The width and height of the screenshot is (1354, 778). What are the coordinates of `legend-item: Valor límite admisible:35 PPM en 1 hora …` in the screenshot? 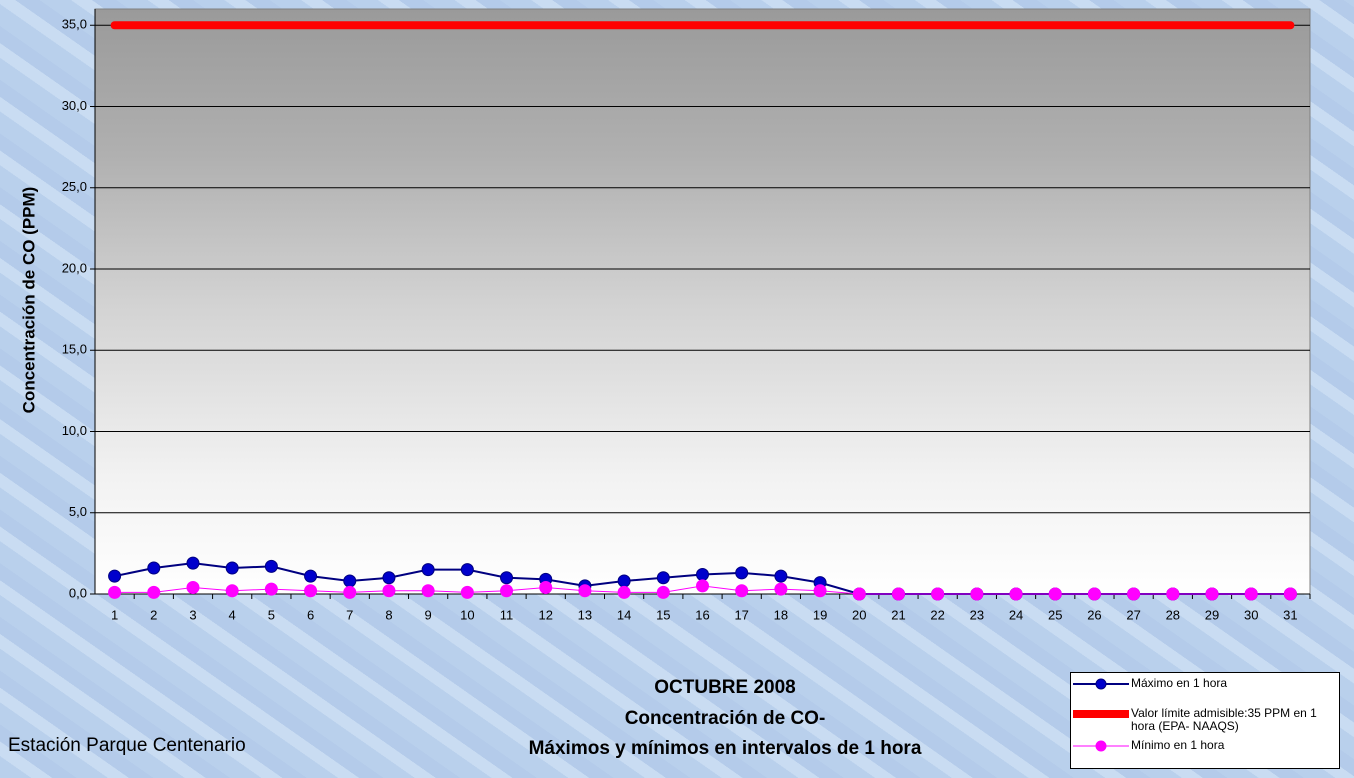 It's located at (1201, 720).